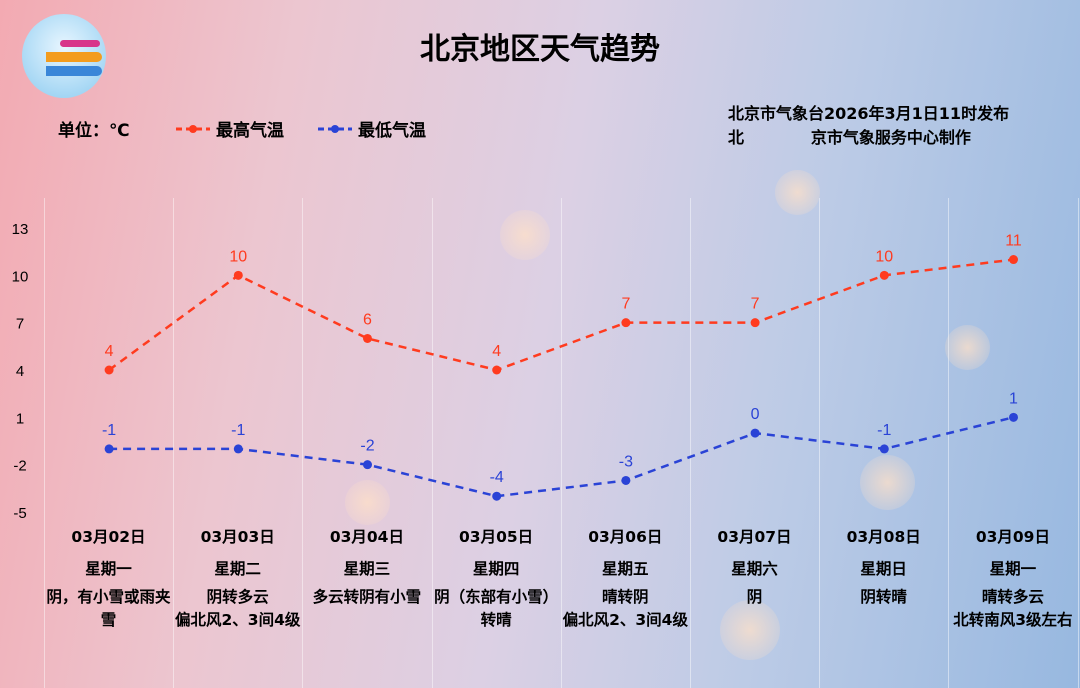 This screenshot has height=688, width=1080. I want to click on y-tick-label: 1, so click(20, 418).